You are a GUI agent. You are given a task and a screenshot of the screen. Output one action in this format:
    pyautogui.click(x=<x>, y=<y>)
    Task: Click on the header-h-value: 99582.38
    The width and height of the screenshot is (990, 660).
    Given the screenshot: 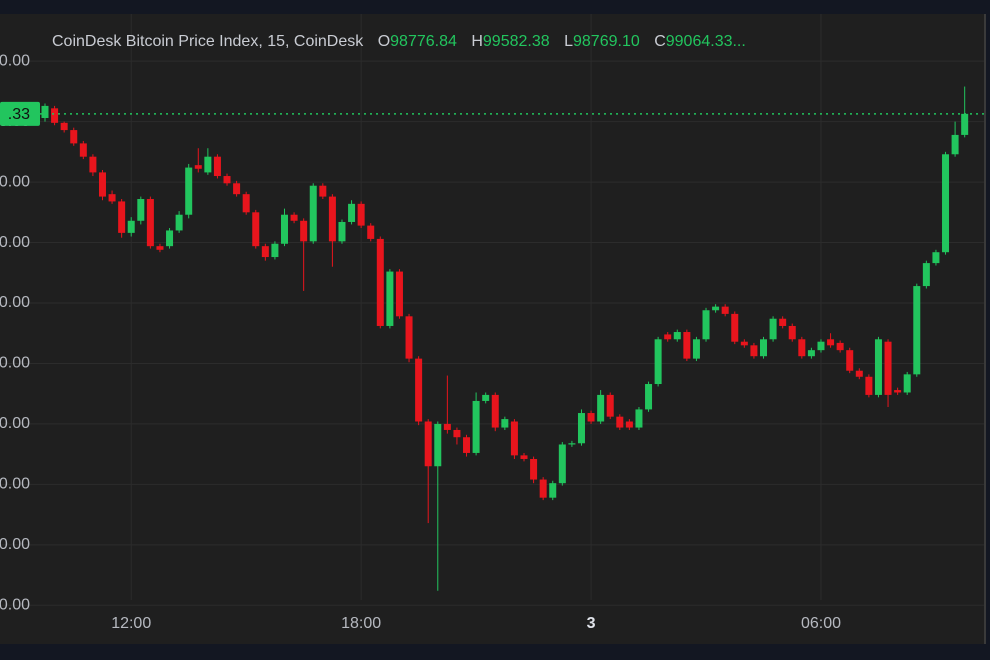 What is the action you would take?
    pyautogui.click(x=516, y=41)
    